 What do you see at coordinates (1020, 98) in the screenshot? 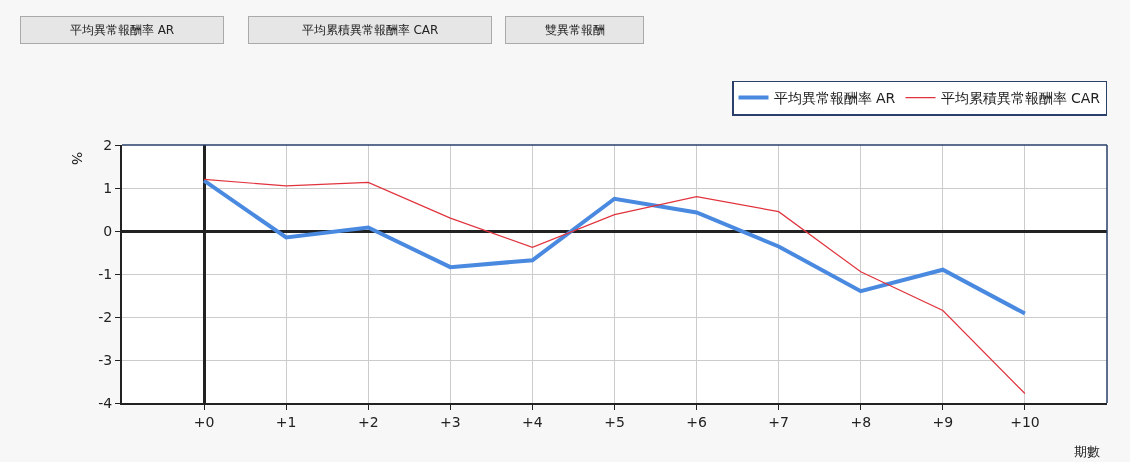
I see `legend-label: 平均累積異常報酬率 CAR` at bounding box center [1020, 98].